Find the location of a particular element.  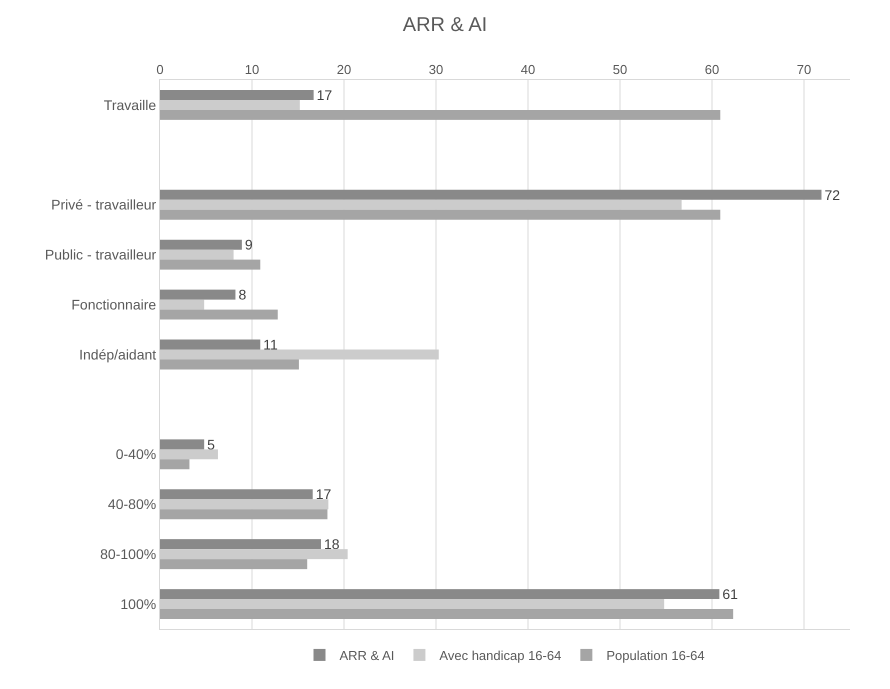

y-tick-label: Public - travailleur is located at coordinates (100, 254).